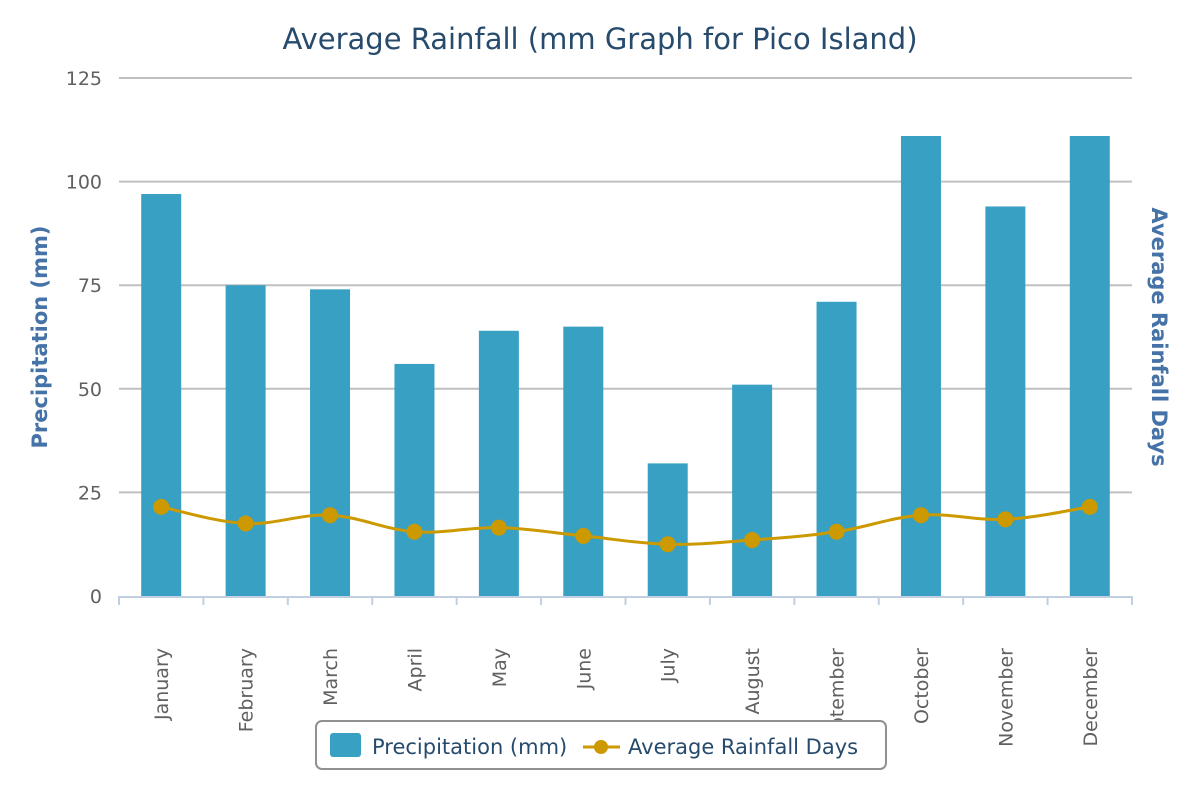 Image resolution: width=1200 pixels, height=800 pixels. What do you see at coordinates (90, 286) in the screenshot?
I see `y-tick-label: 75` at bounding box center [90, 286].